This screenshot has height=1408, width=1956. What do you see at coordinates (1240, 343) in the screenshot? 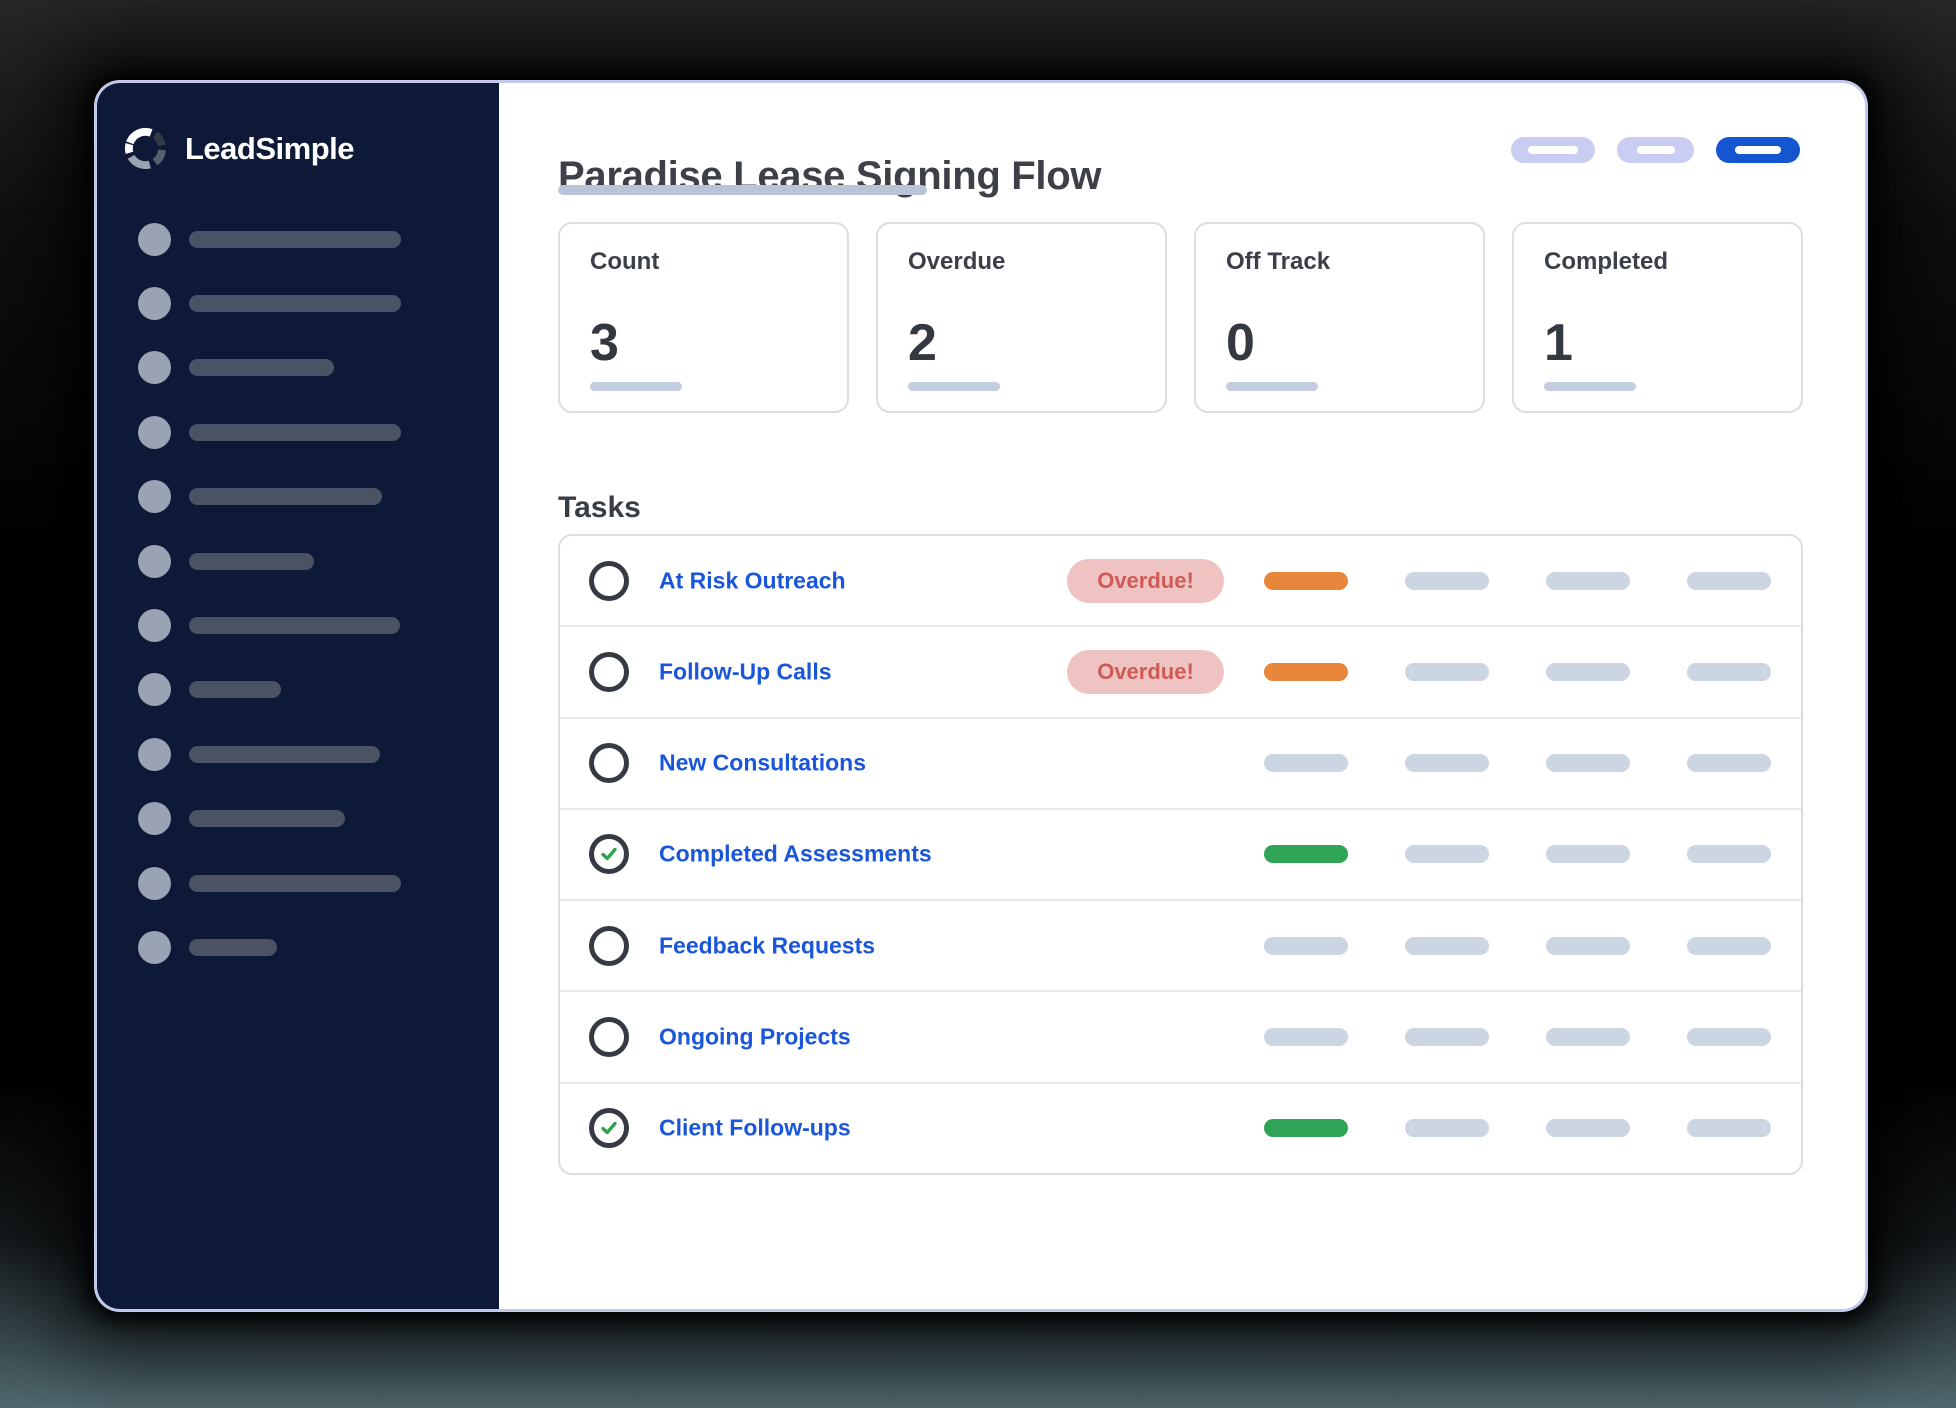
I see `stat-value: 0` at bounding box center [1240, 343].